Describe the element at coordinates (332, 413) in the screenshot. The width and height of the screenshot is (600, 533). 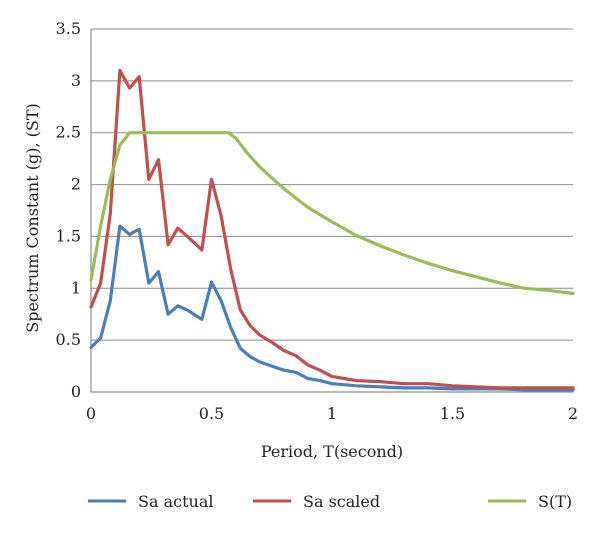
I see `x-tick-label: 1` at that location.